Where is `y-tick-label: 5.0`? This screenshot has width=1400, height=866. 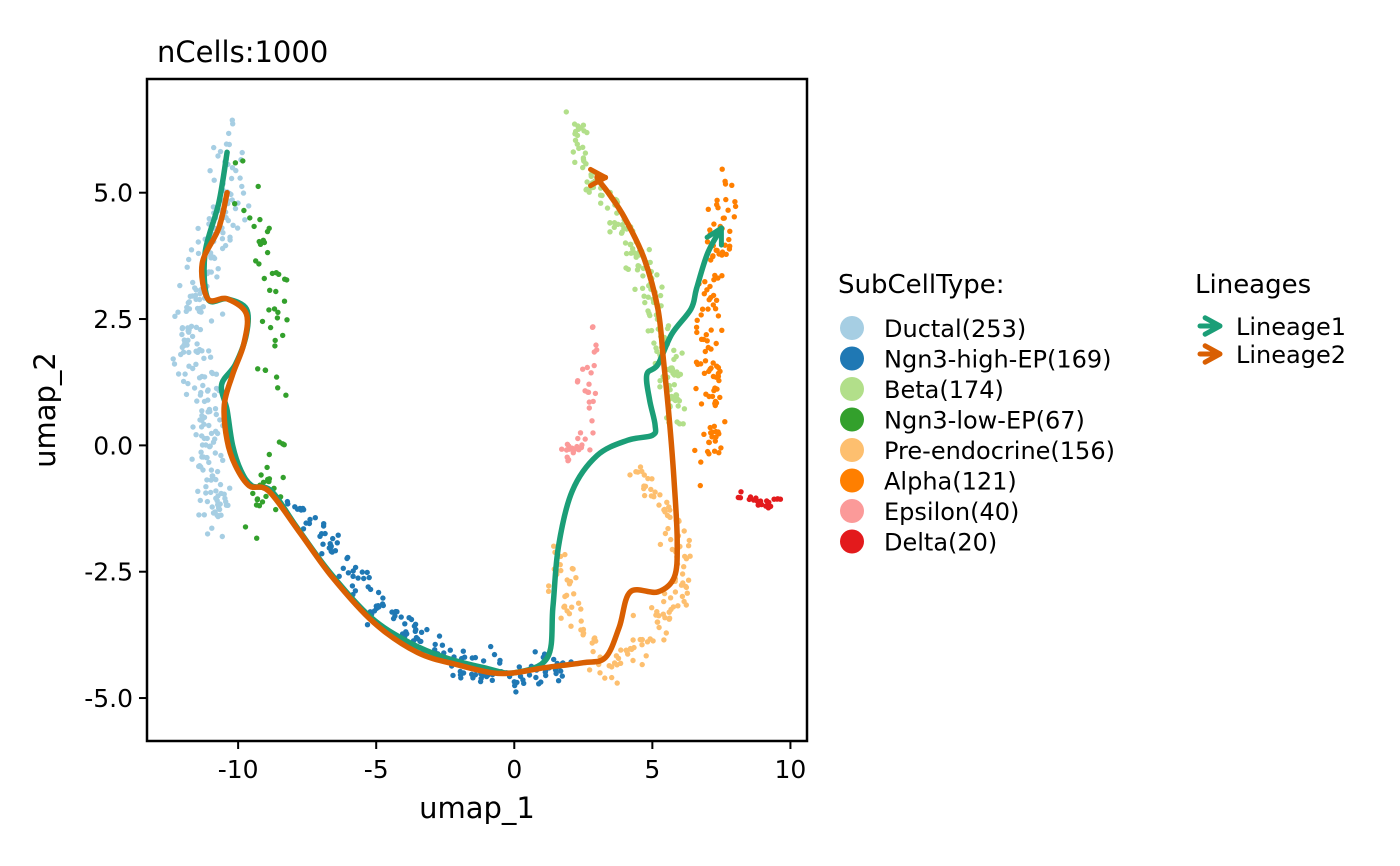 y-tick-label: 5.0 is located at coordinates (113, 193).